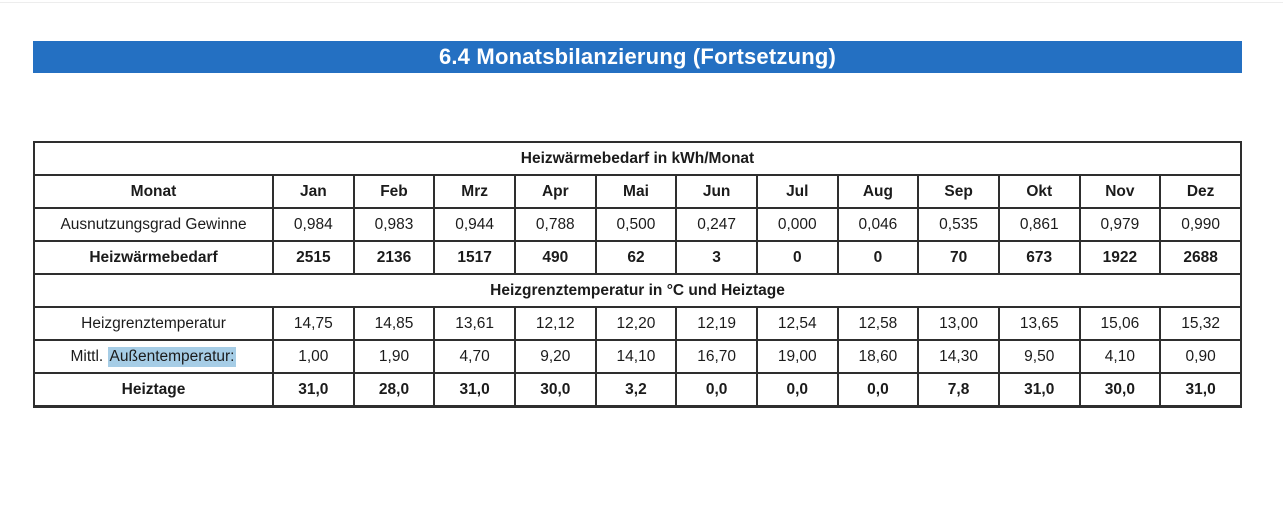 Image resolution: width=1283 pixels, height=523 pixels. I want to click on value-cell: 12,20, so click(636, 323).